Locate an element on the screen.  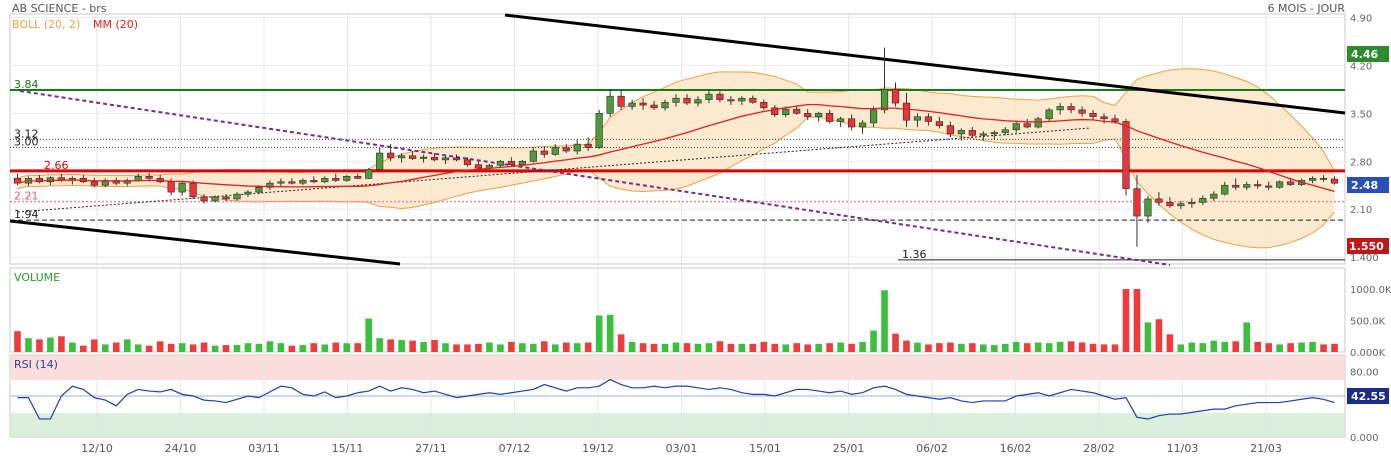
badge-last: 2.48 is located at coordinates (1368, 185).